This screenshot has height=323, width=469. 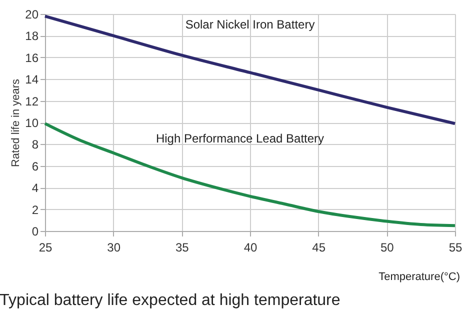 What do you see at coordinates (35, 166) in the screenshot?
I see `y-tick-label: 6` at bounding box center [35, 166].